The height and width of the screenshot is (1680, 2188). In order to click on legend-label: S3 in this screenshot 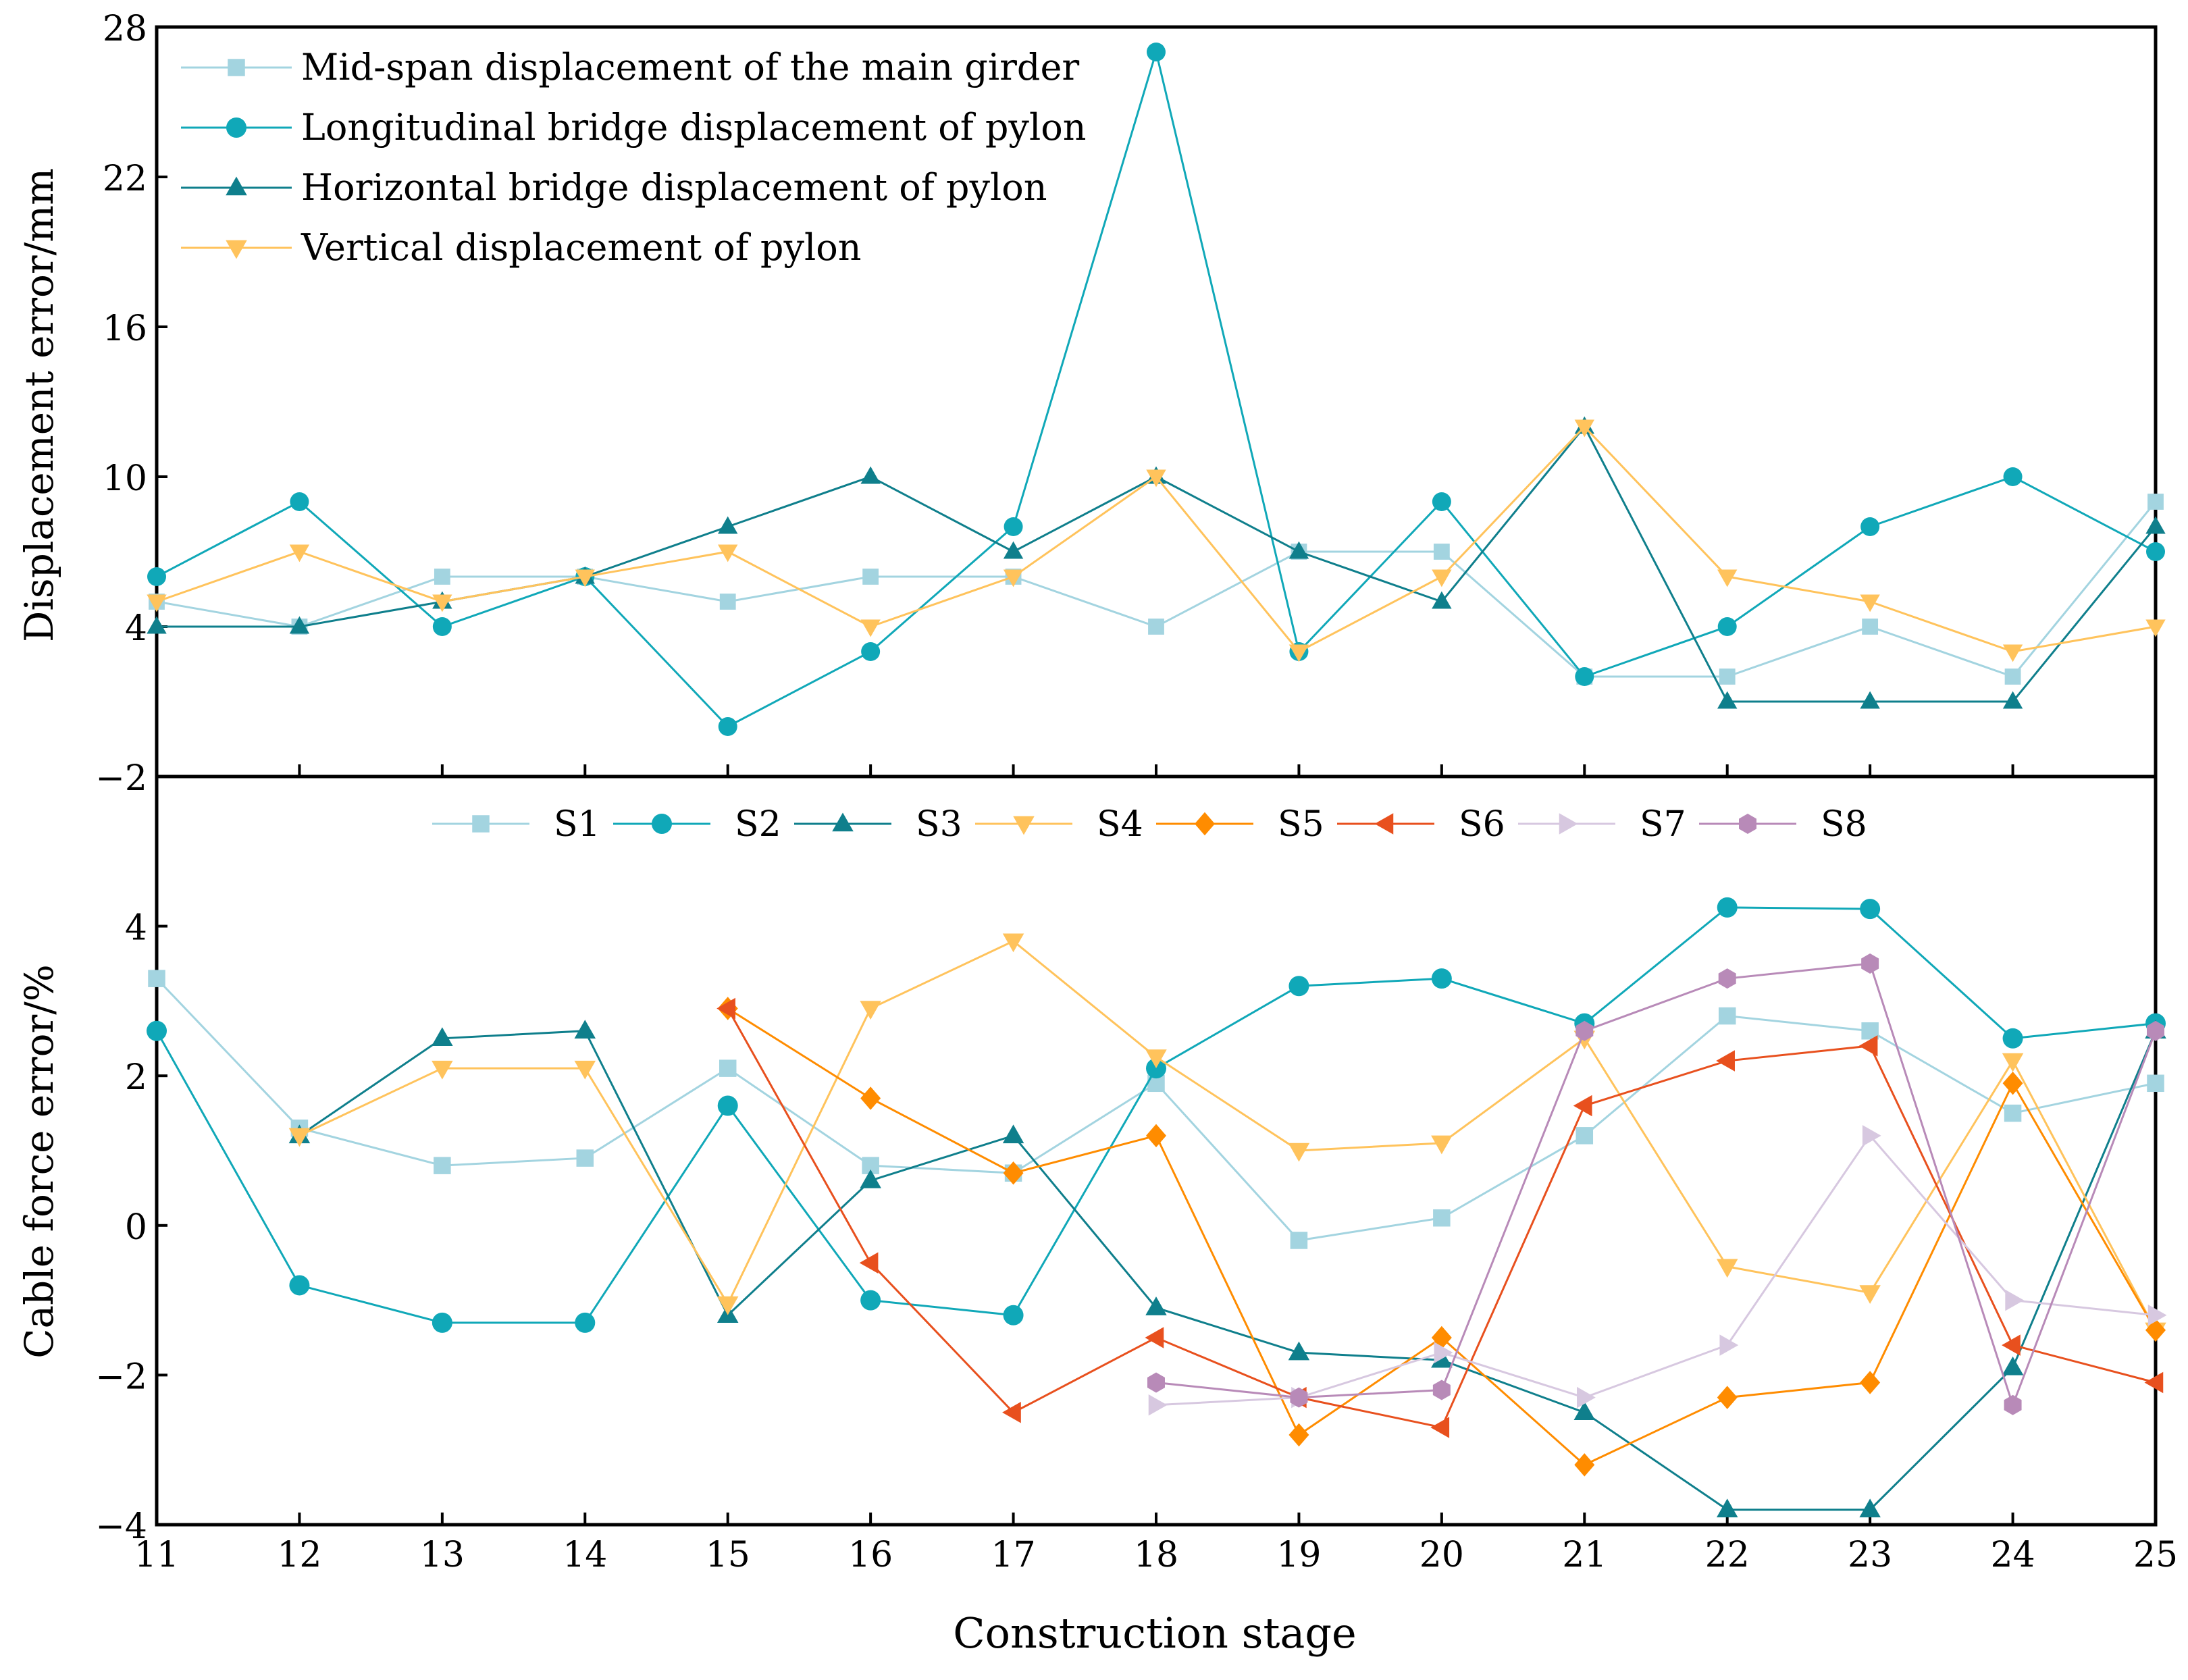, I will do `click(939, 824)`.